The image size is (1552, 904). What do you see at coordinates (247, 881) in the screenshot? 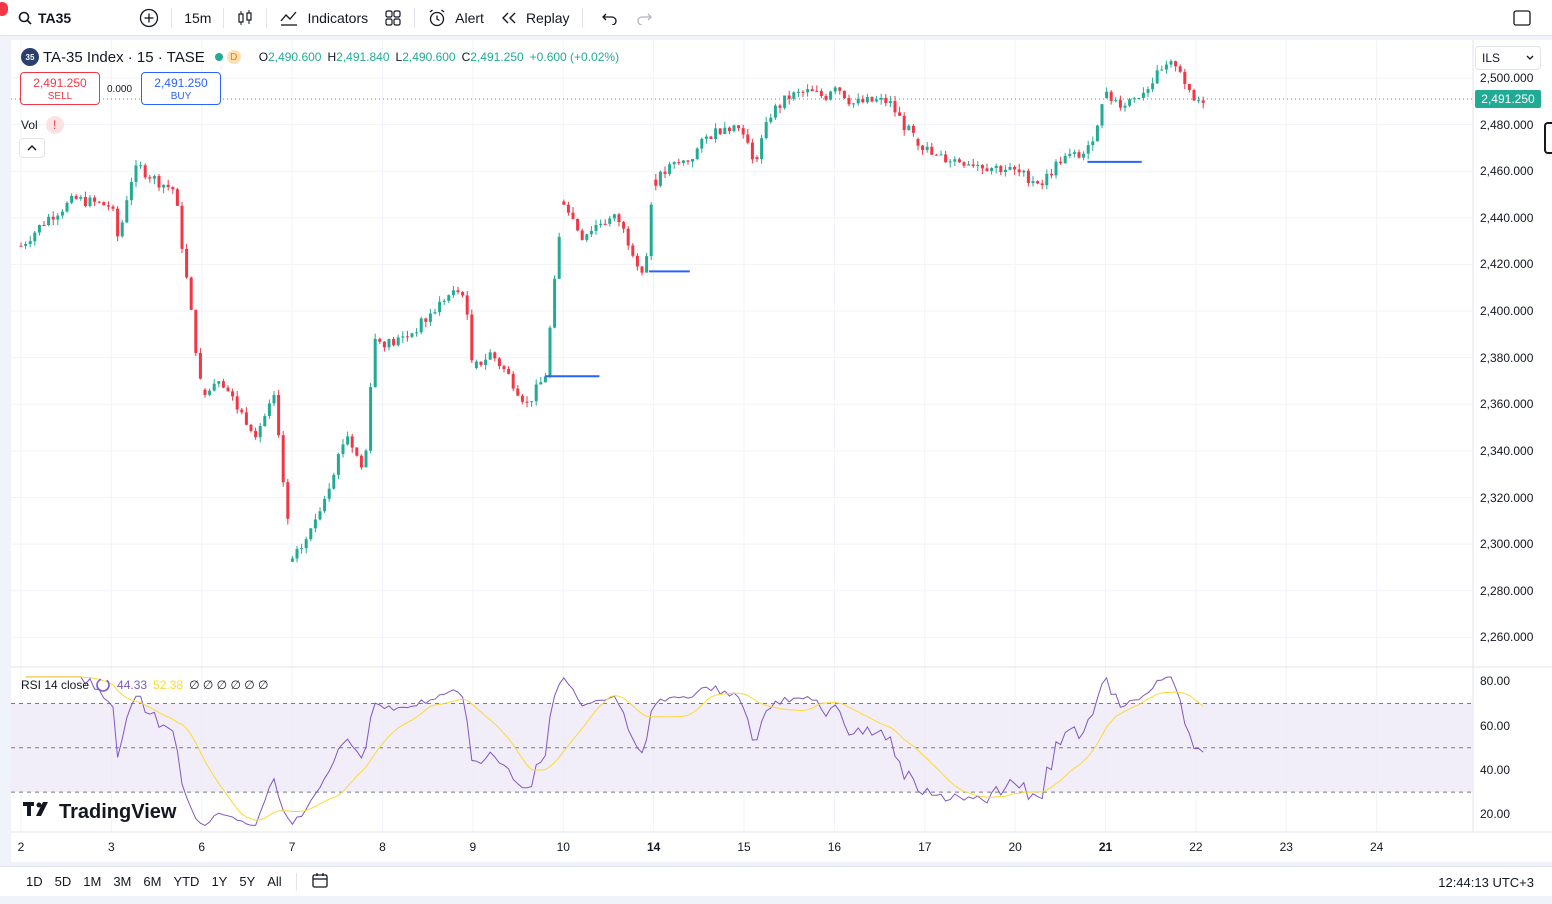
I see `range-5y: 5Y` at bounding box center [247, 881].